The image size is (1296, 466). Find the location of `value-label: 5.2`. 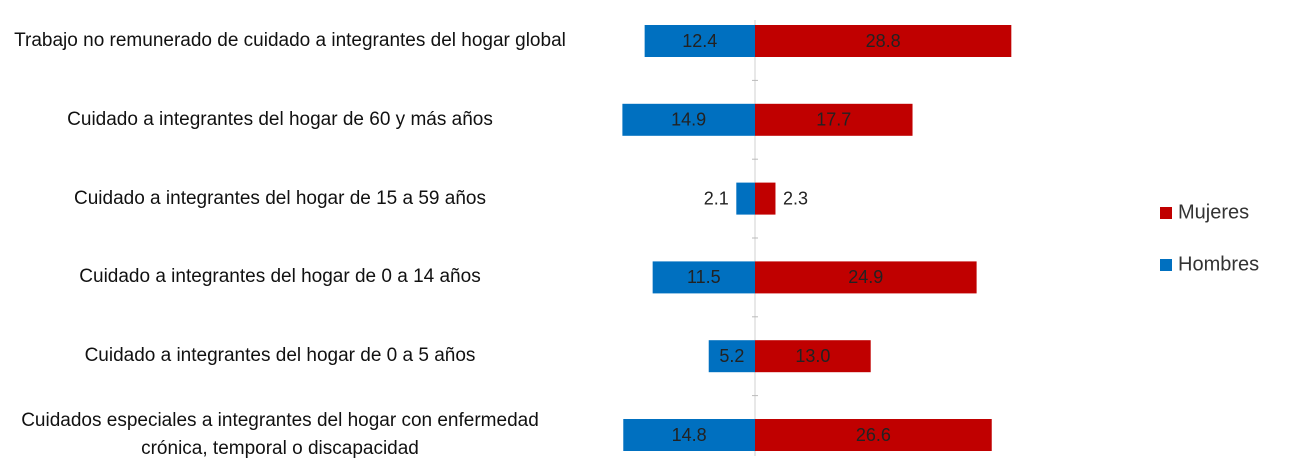

value-label: 5.2 is located at coordinates (731, 356).